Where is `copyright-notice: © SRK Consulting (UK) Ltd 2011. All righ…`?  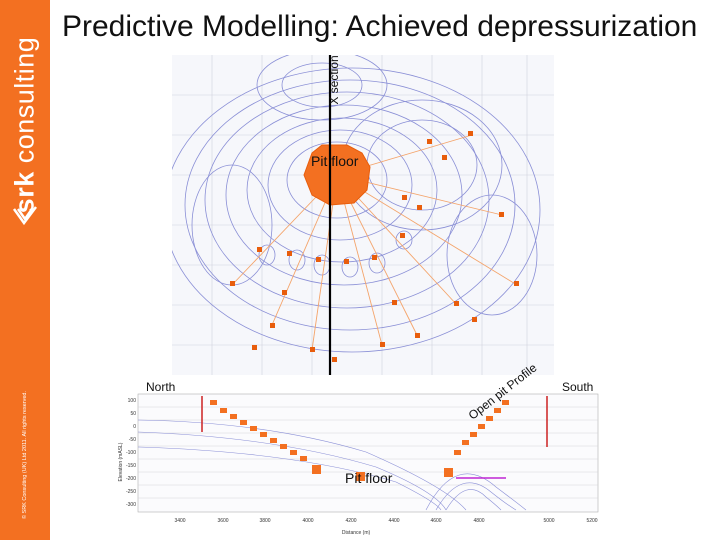
copyright-notice: © SRK Consulting (UK) Ltd 2011. All righ… is located at coordinates (25, 455).